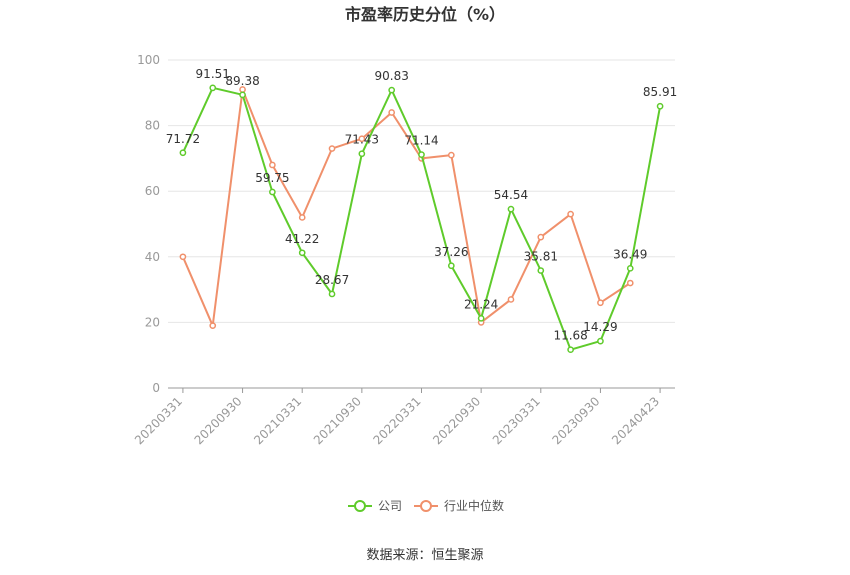  I want to click on data-label: 54.54, so click(511, 195).